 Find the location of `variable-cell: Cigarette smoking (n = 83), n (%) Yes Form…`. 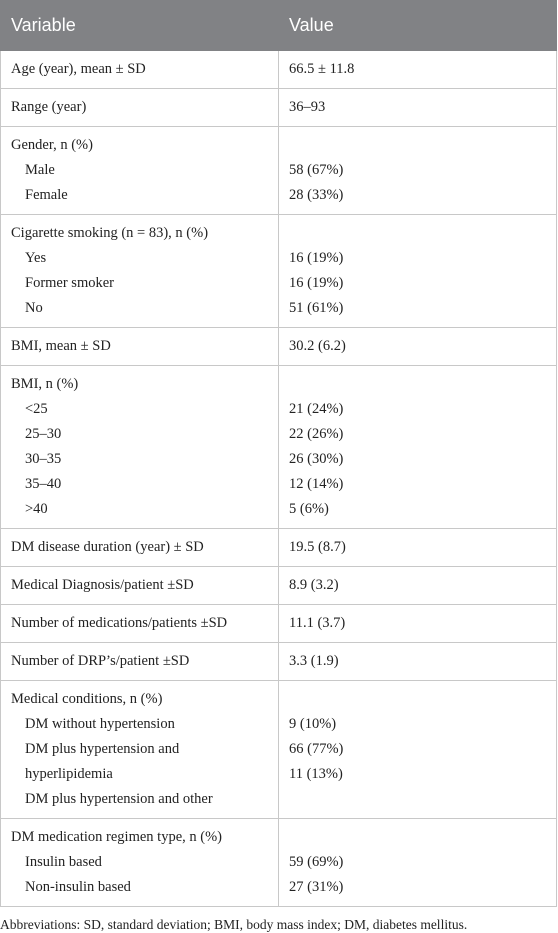

variable-cell: Cigarette smoking (n = 83), n (%) Yes Form… is located at coordinates (139, 271).